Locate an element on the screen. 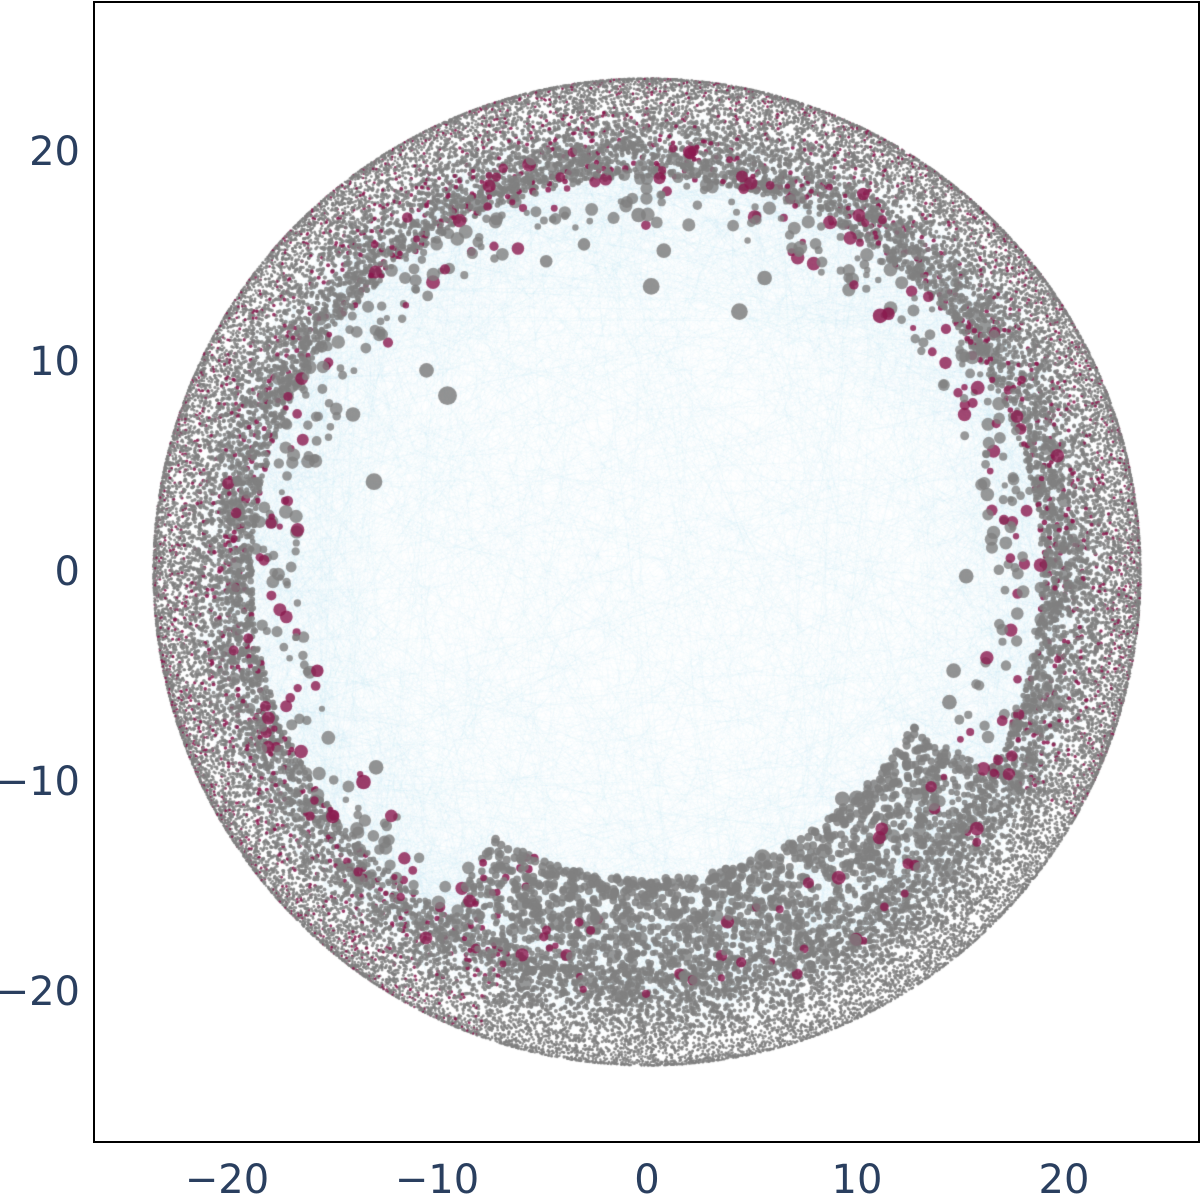 Image resolution: width=1200 pixels, height=1203 pixels. x-tick-label: 10 is located at coordinates (857, 1180).